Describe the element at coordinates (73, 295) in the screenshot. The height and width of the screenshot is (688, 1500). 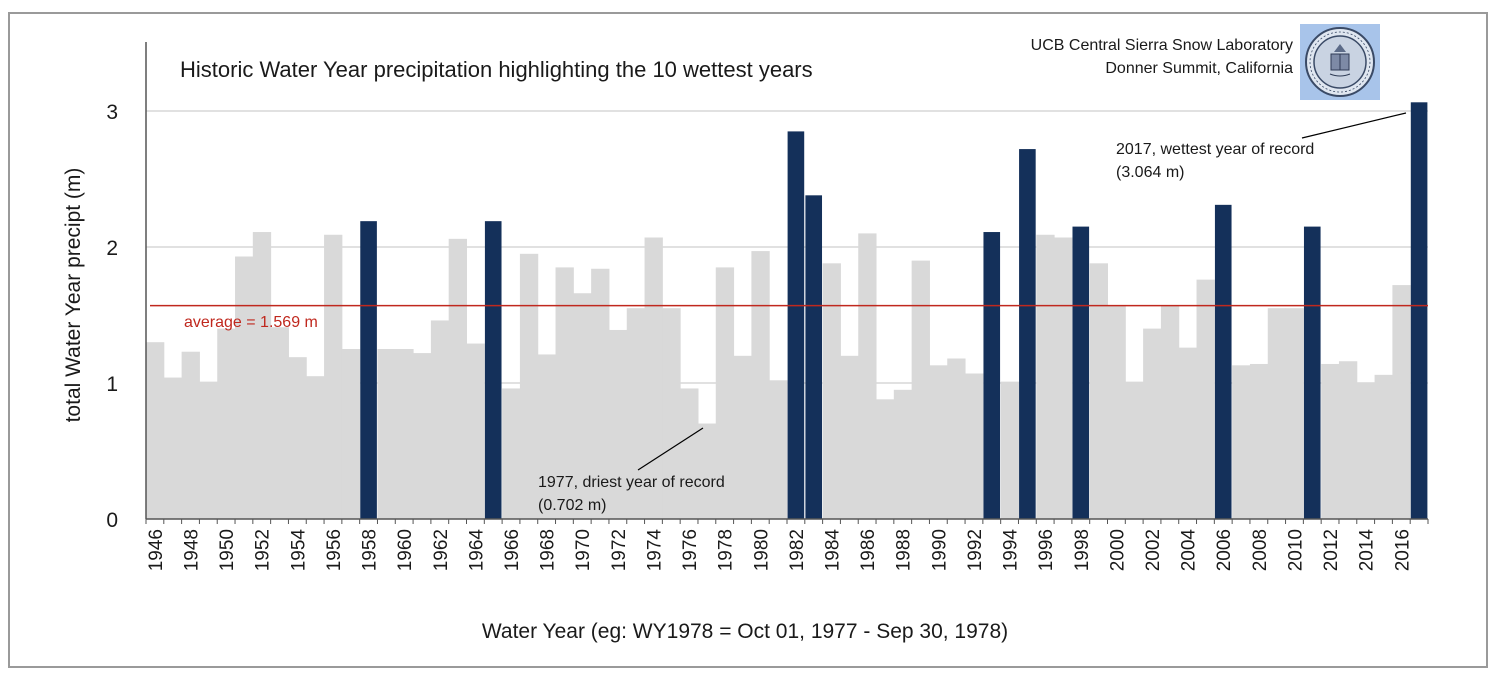
I see `y-axis-label: total Water Year precipt (m)` at that location.